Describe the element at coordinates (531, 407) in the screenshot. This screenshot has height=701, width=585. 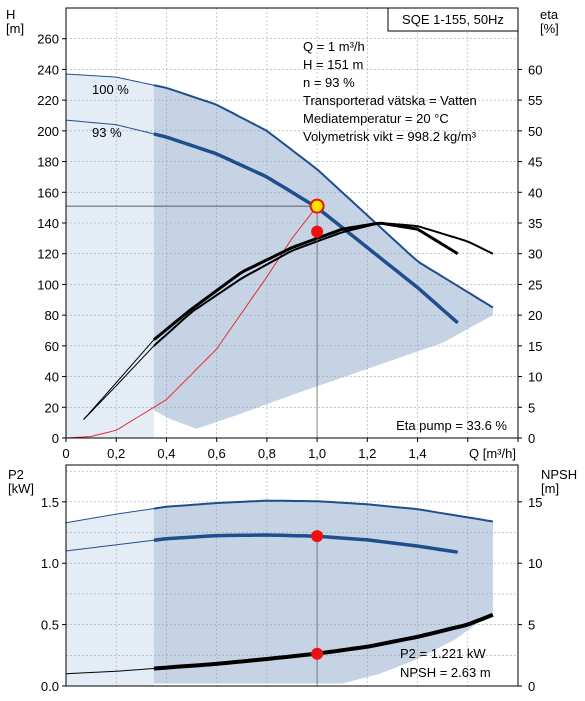
I see `eta-tick-label: 5` at that location.